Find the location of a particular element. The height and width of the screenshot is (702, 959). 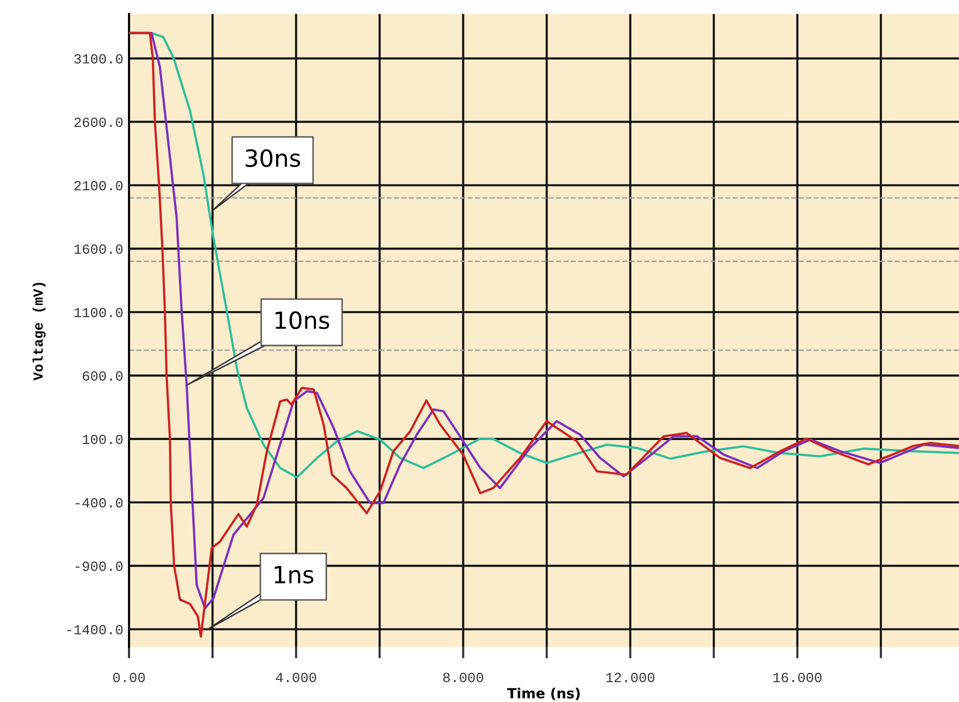

y-tick-label: -400.0 is located at coordinates (99, 503).